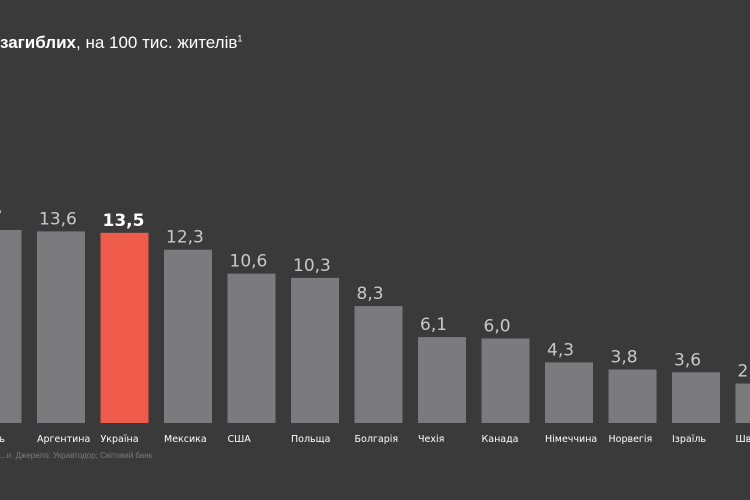 The width and height of the screenshot is (750, 500). I want to click on bar-value-label: 13,6, so click(58, 219).